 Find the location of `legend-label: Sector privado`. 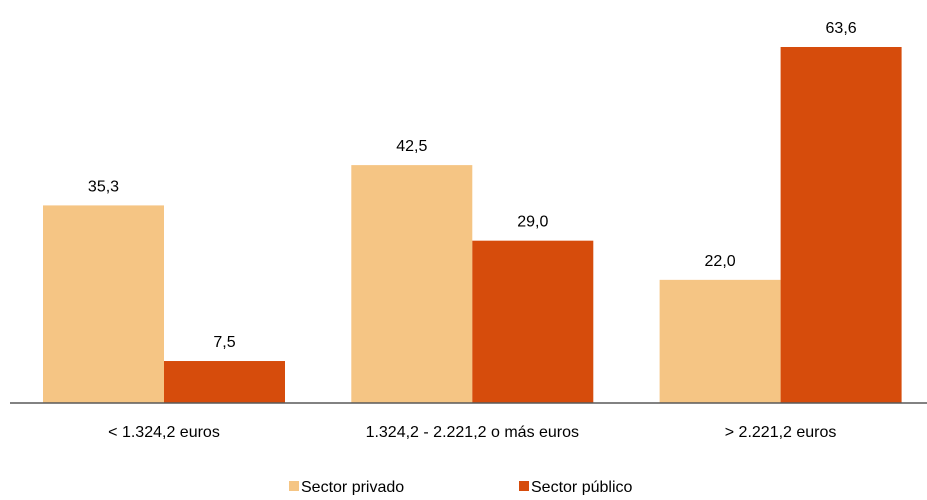

legend-label: Sector privado is located at coordinates (352, 487).